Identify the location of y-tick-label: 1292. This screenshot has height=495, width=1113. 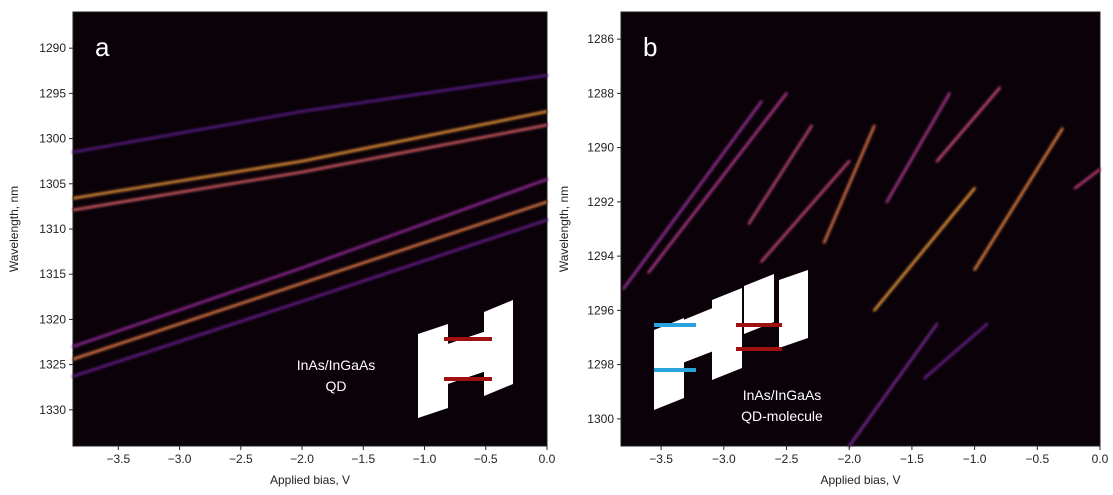
(600, 202).